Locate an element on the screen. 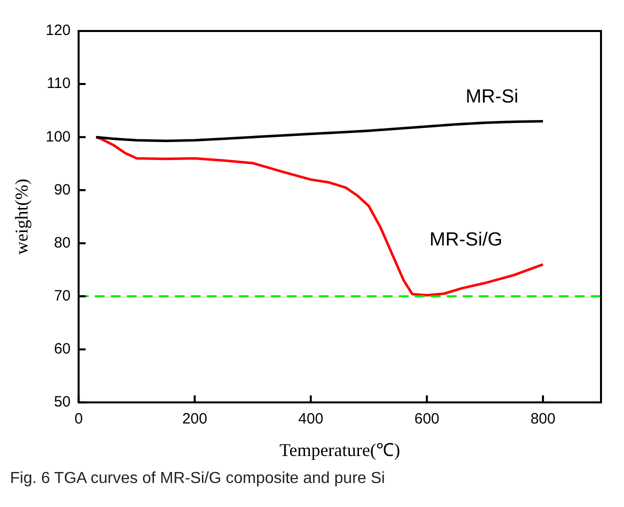 This screenshot has width=624, height=507. y-tick-label: 80 is located at coordinates (62, 243).